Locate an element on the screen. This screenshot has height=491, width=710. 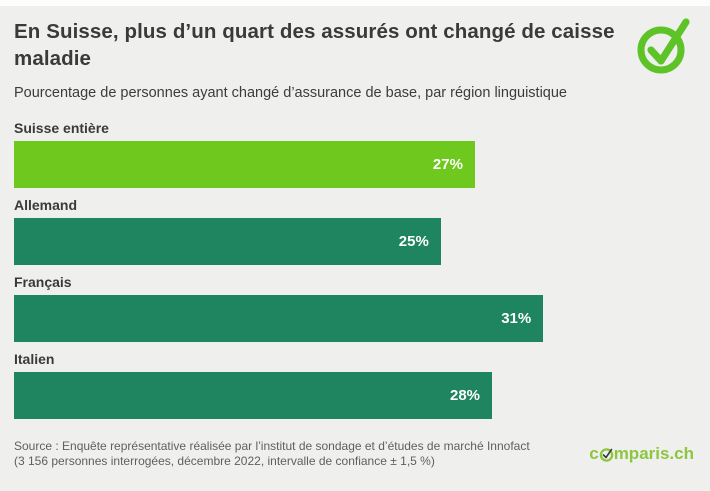
bar-value-label: 27% is located at coordinates (447, 164).